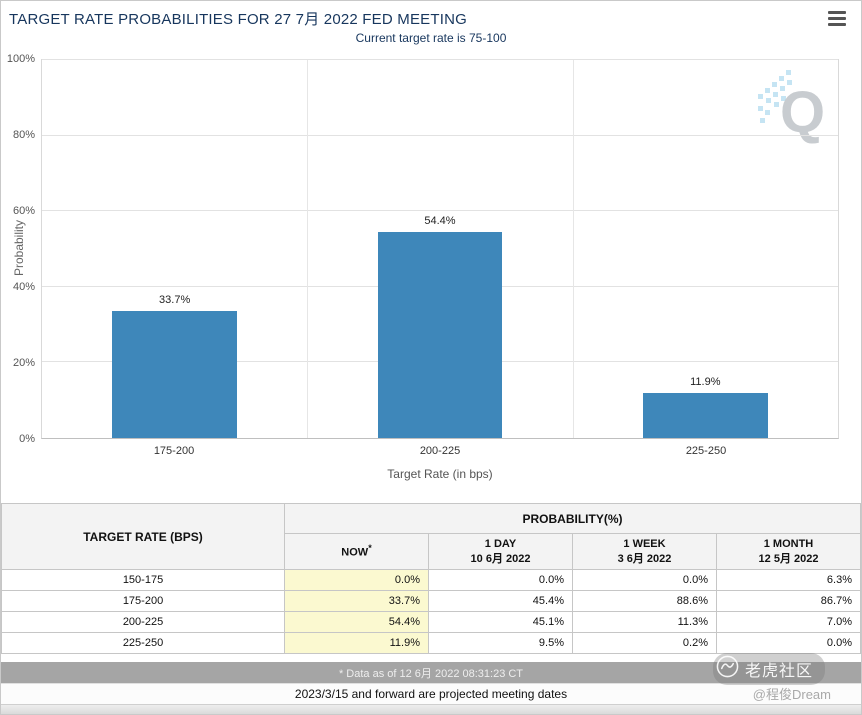 The height and width of the screenshot is (715, 862). Describe the element at coordinates (705, 407) in the screenshot. I see `probability-bar: 11.9%` at that location.